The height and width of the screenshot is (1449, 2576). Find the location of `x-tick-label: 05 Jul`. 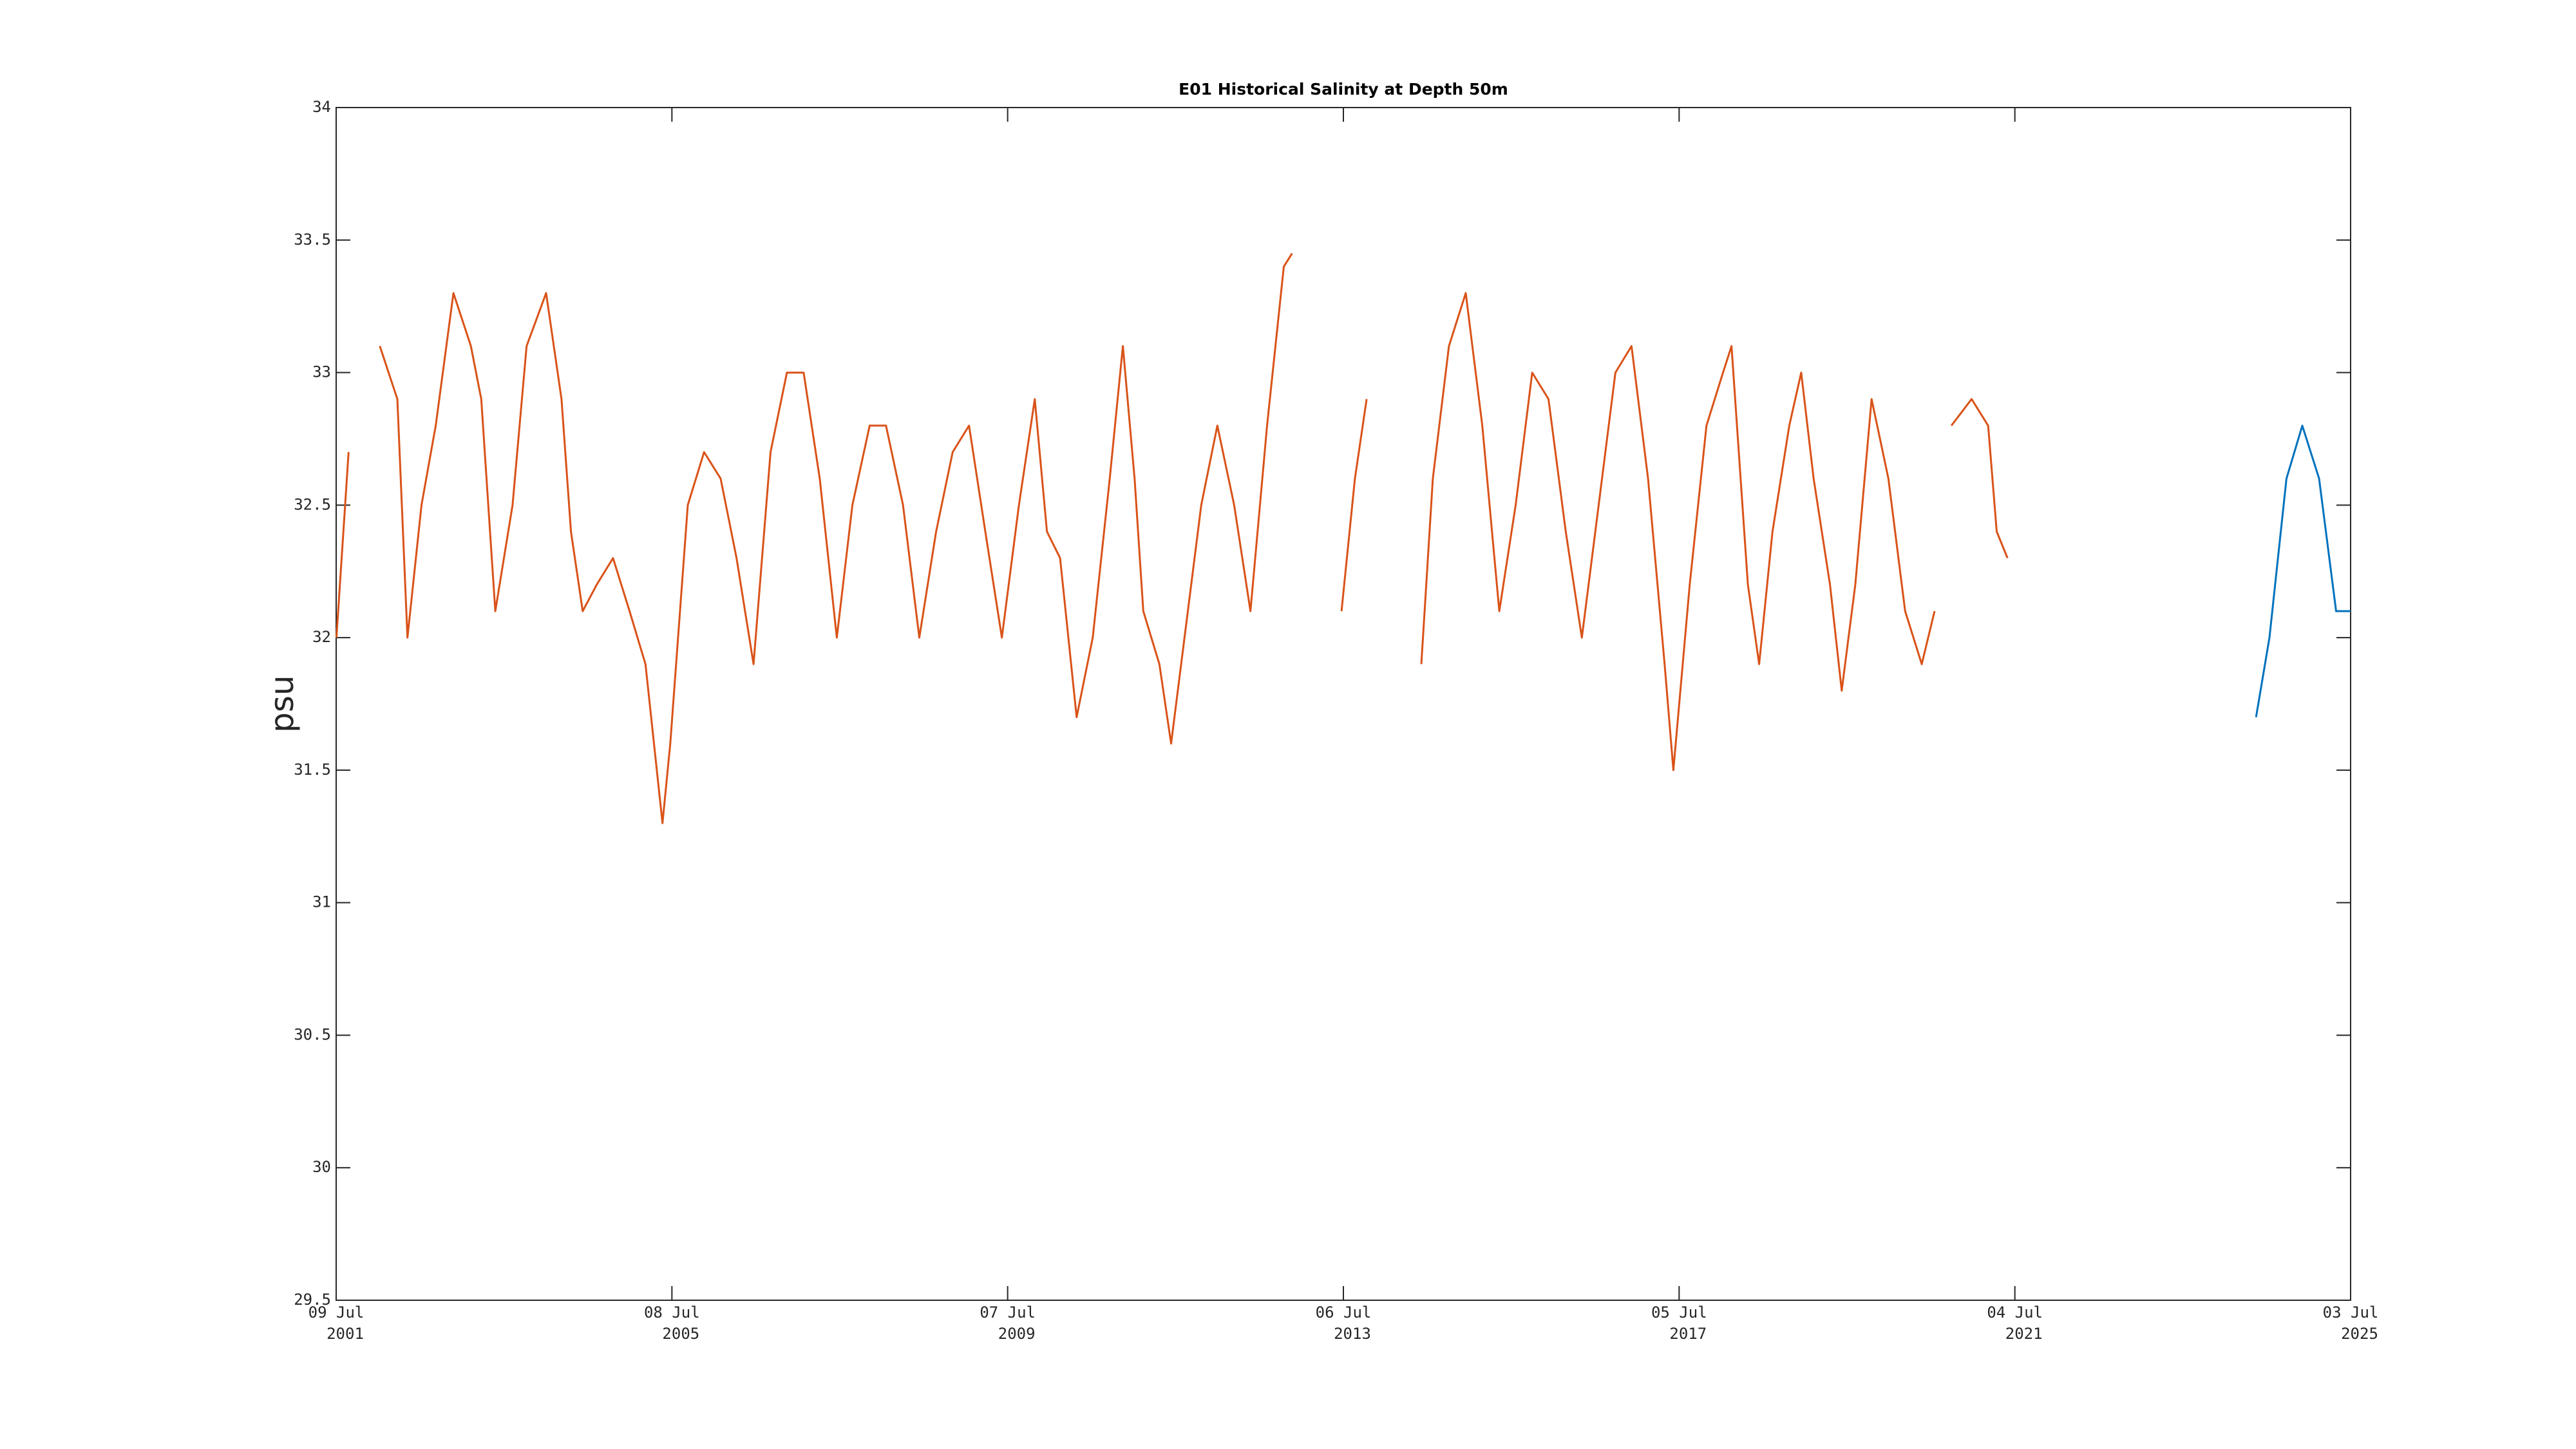

x-tick-label: 05 Jul is located at coordinates (1679, 1312).